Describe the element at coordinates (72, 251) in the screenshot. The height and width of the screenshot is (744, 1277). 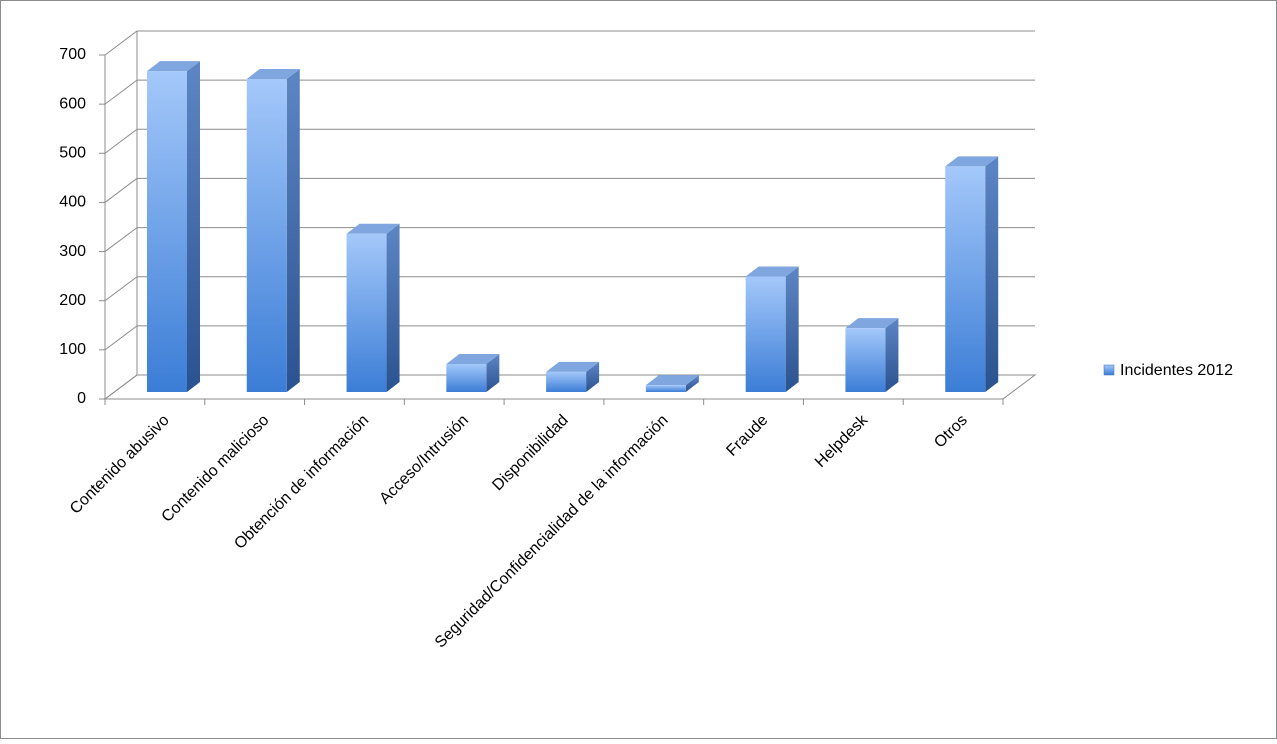
I see `y-tick-label: 300` at that location.